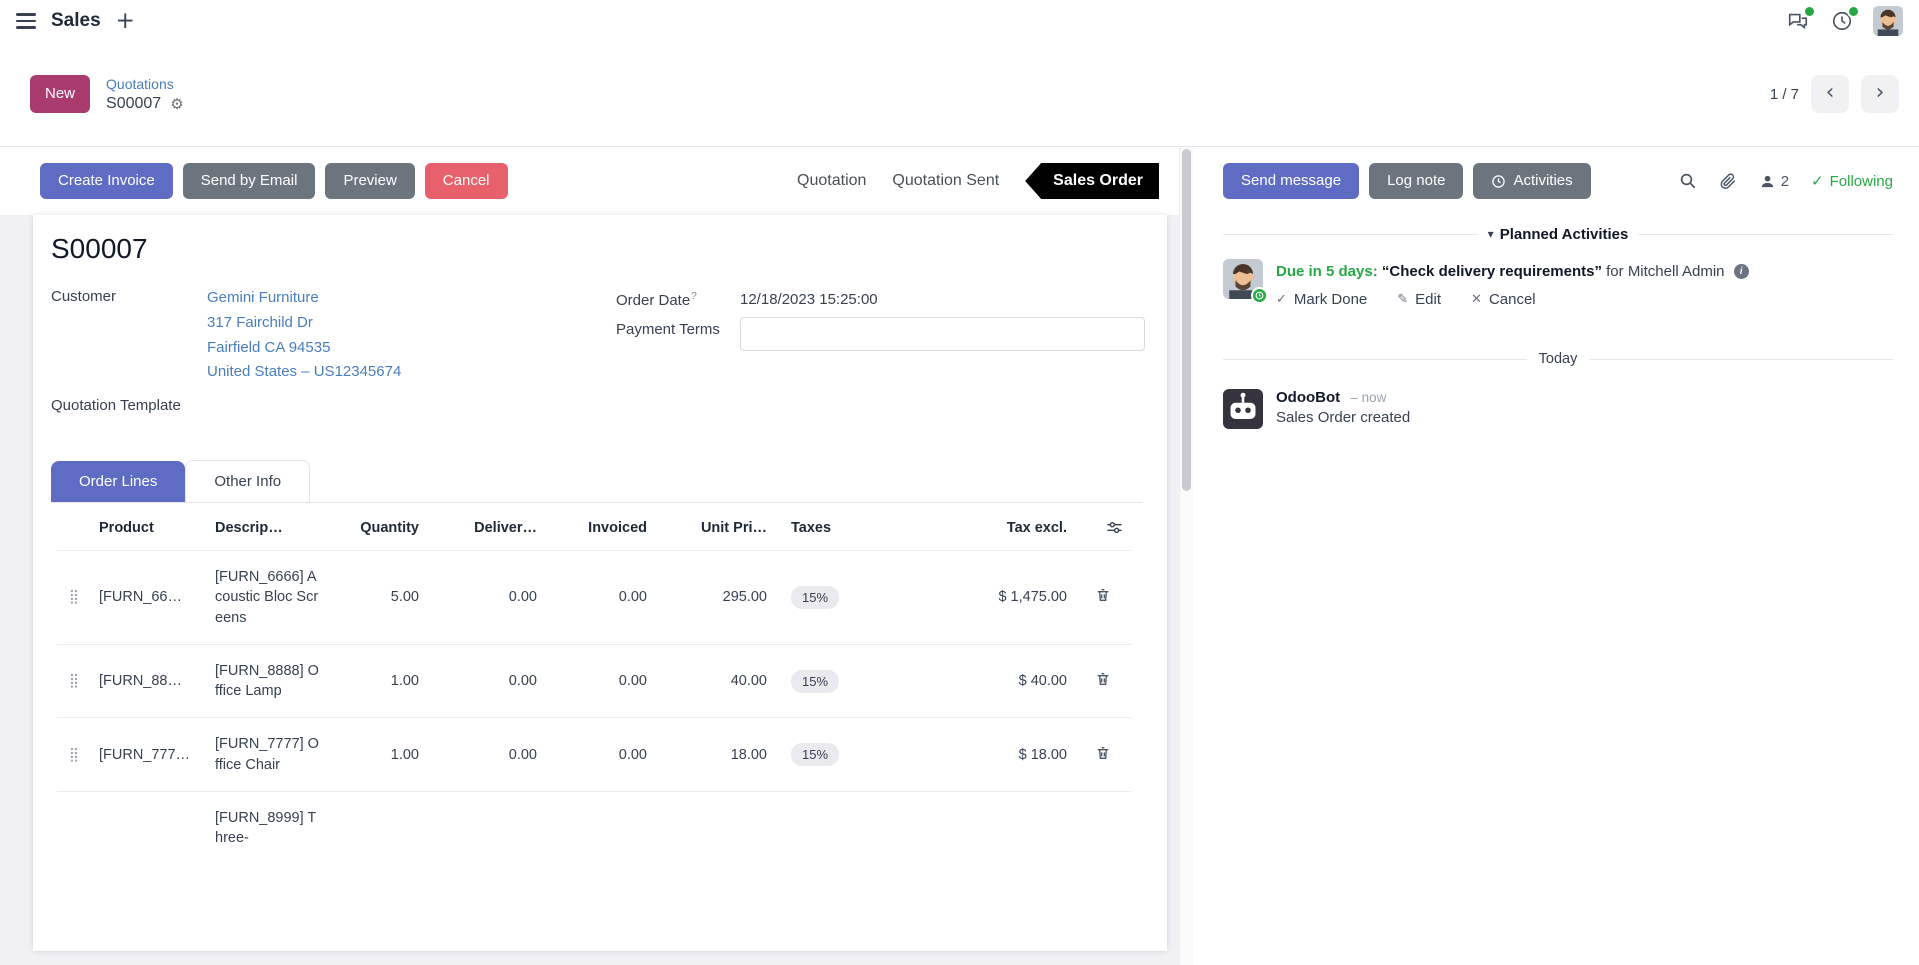 Image resolution: width=1919 pixels, height=965 pixels. I want to click on info-icon: i, so click(1741, 272).